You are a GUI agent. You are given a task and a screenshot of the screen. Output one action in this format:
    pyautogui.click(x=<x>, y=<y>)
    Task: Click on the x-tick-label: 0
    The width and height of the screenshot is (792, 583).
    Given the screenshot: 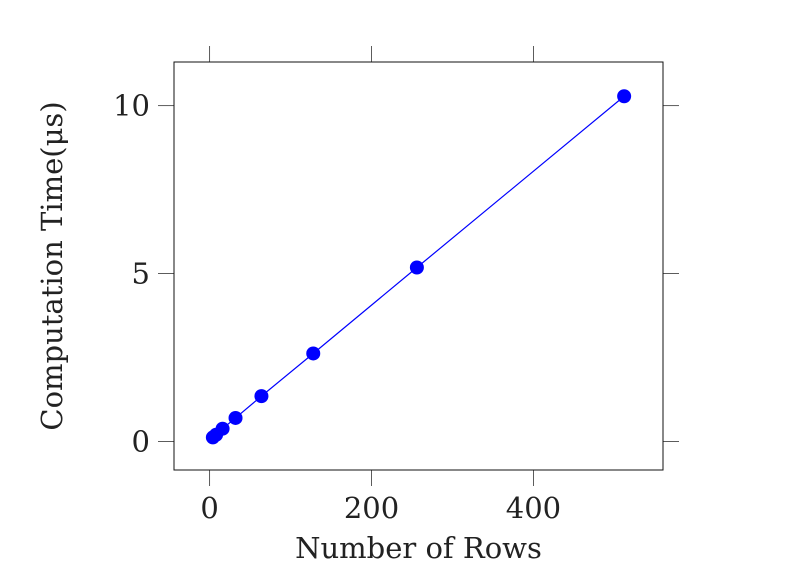 What is the action you would take?
    pyautogui.click(x=209, y=508)
    